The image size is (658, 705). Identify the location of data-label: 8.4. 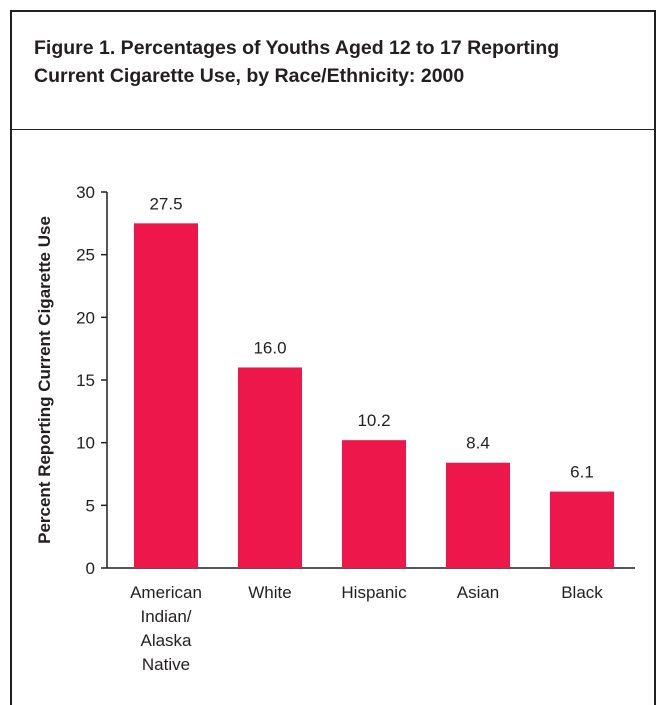
(478, 443).